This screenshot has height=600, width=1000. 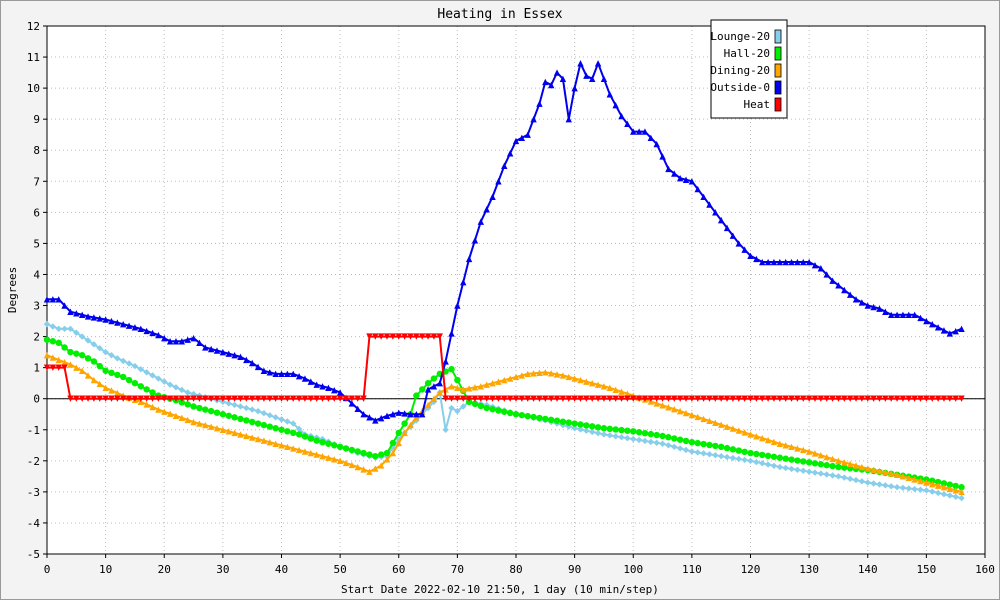 What do you see at coordinates (749, 69) in the screenshot?
I see `legend: Lounge-20 Hall-20 Dining-20 Outside-0 Heat` at bounding box center [749, 69].